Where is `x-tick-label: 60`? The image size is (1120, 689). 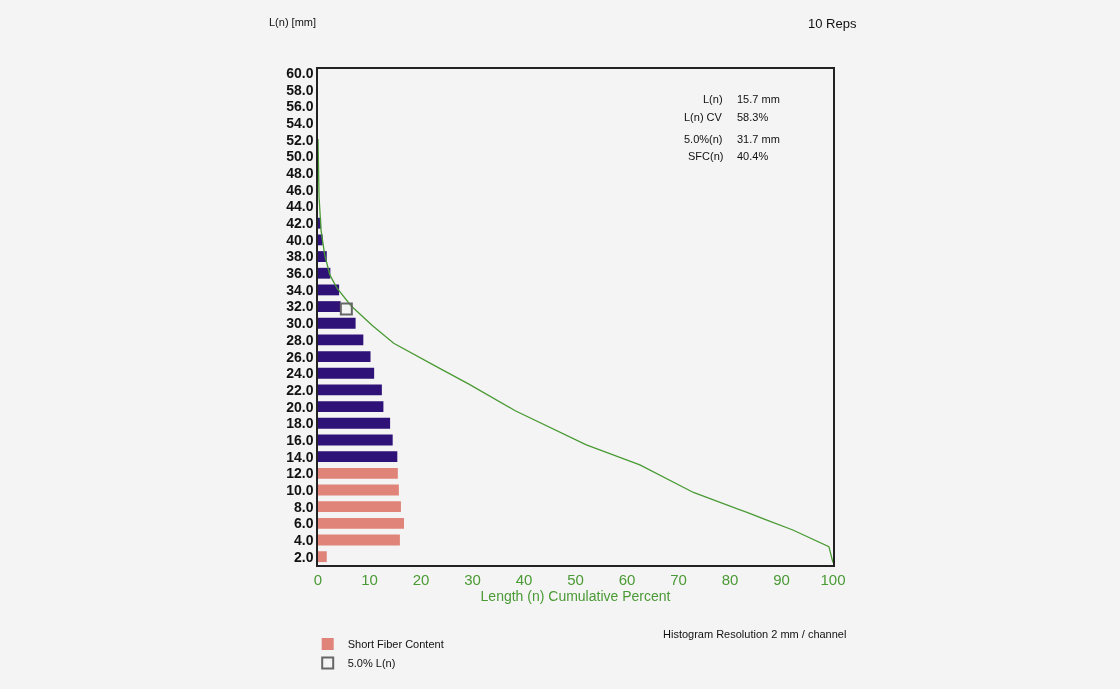
x-tick-label: 60 is located at coordinates (627, 579).